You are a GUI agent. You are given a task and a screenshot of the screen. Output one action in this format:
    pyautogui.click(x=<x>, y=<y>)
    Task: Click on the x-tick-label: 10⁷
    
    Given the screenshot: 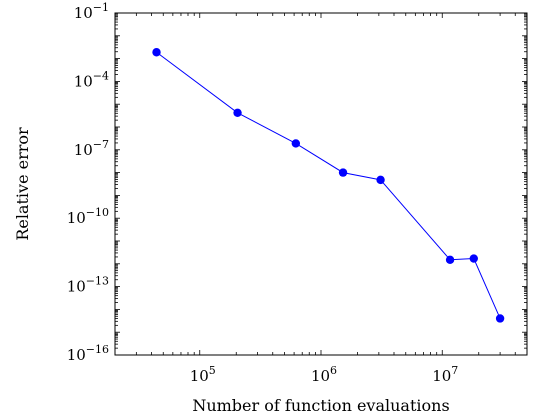 What is the action you would take?
    pyautogui.click(x=445, y=374)
    